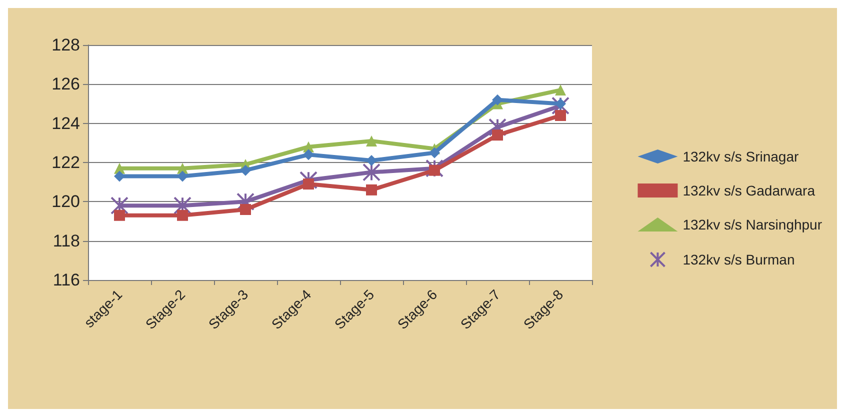 The image size is (845, 417). What do you see at coordinates (66, 280) in the screenshot?
I see `y-tick-label: 116` at bounding box center [66, 280].